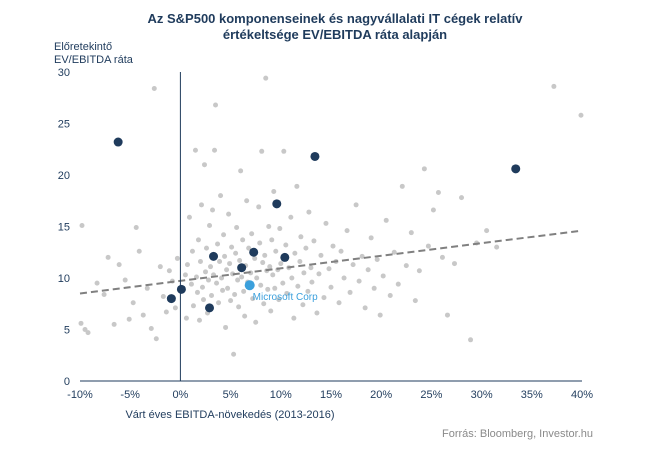 Image resolution: width=645 pixels, height=466 pixels. I want to click on y-tick-label-0: 0, so click(67, 382).